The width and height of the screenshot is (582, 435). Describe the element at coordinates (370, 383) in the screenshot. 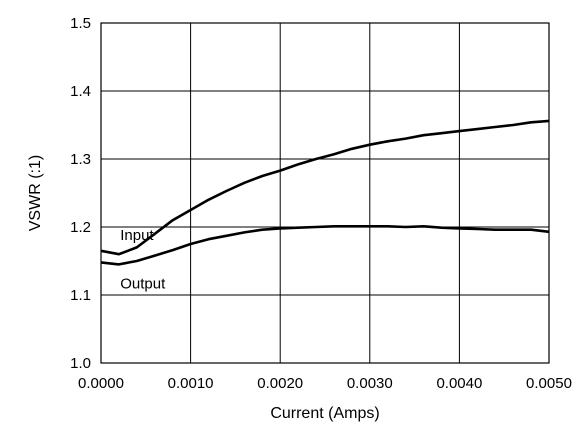

I see `x-tick-label: 0.0030` at that location.